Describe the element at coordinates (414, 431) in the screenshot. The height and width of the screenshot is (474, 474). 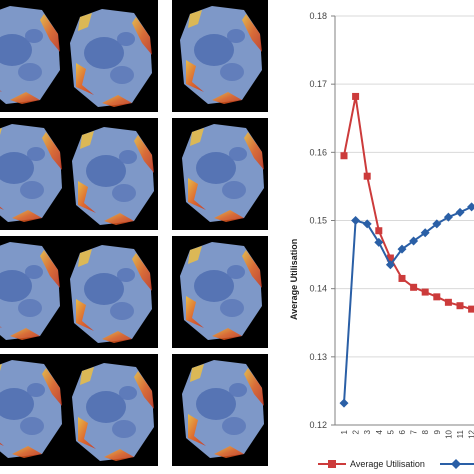
I see `x-tick-label: 7` at that location.